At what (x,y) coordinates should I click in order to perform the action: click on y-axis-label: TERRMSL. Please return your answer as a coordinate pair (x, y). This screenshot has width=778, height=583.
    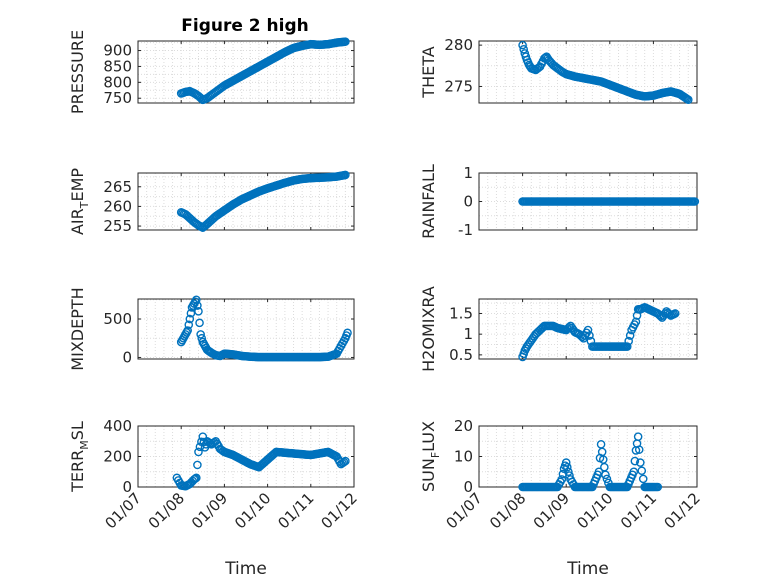
    Looking at the image, I should click on (79, 457).